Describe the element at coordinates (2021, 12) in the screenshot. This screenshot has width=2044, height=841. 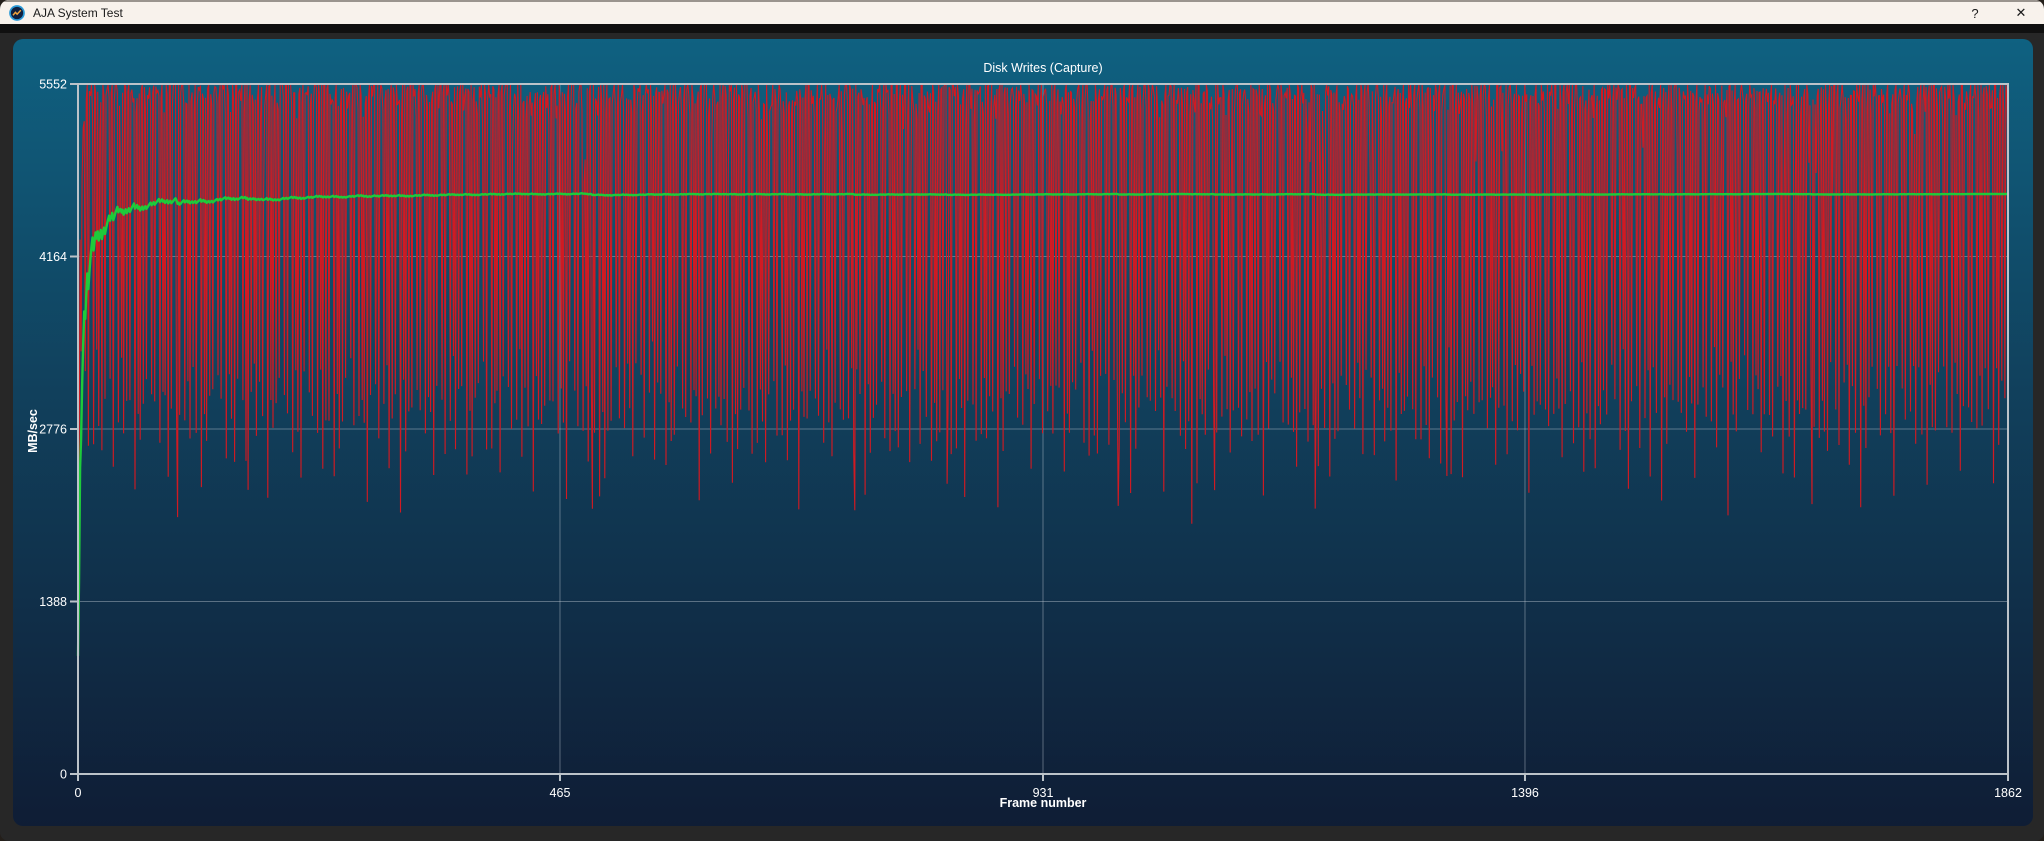
I see `close-button: ✕` at that location.